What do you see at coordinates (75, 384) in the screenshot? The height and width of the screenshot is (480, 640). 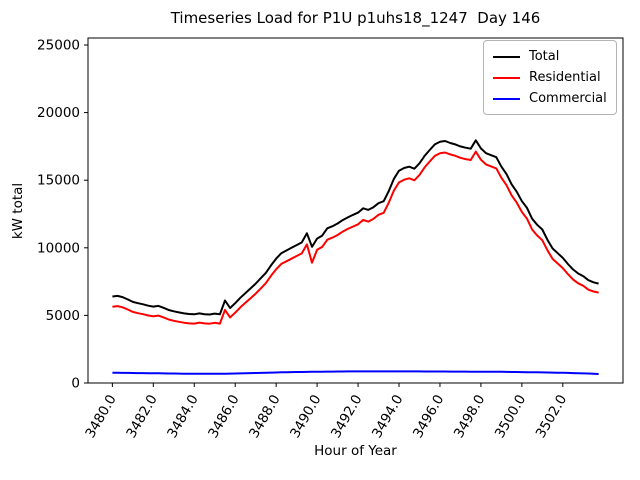 I see `y-tick-label: 0` at bounding box center [75, 384].